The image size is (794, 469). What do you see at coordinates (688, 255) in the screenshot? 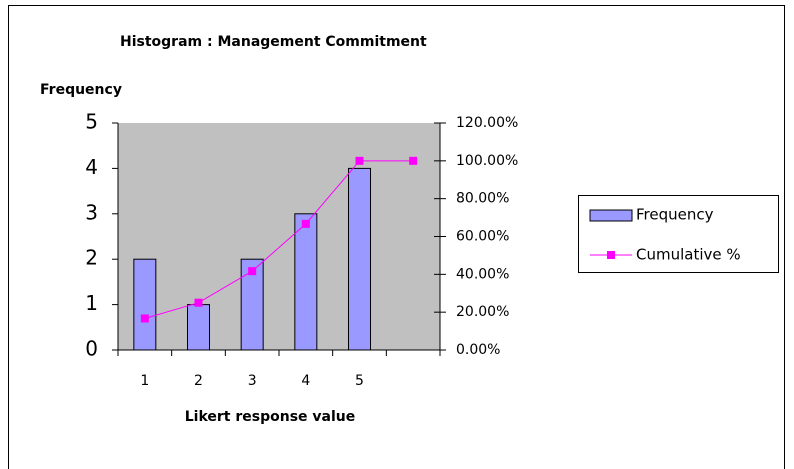
I see `legend-label: Cumulative %` at bounding box center [688, 255].